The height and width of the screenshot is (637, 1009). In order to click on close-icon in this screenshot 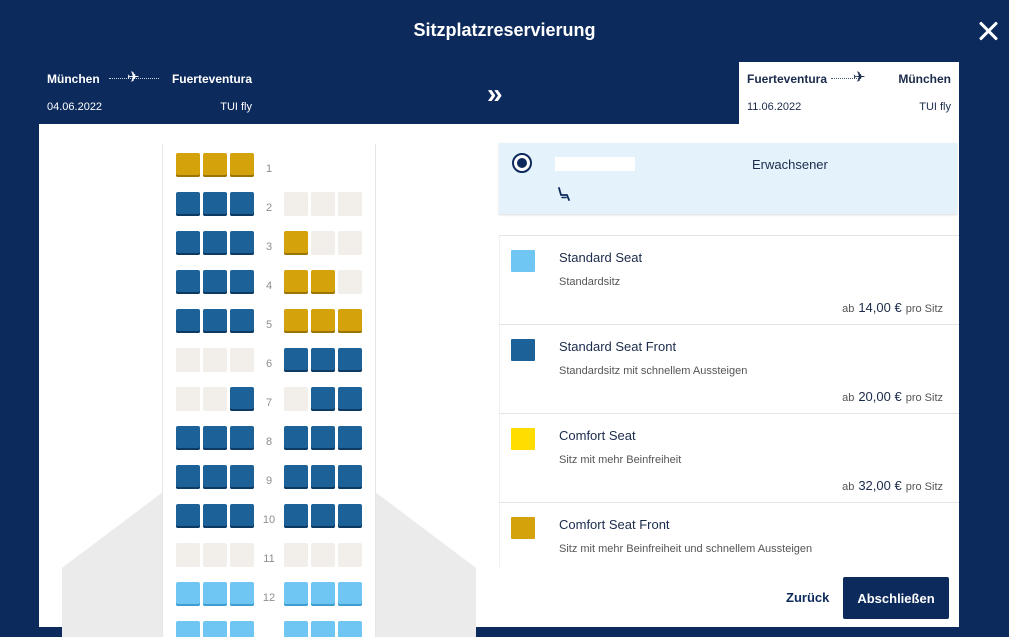, I will do `click(988, 31)`.